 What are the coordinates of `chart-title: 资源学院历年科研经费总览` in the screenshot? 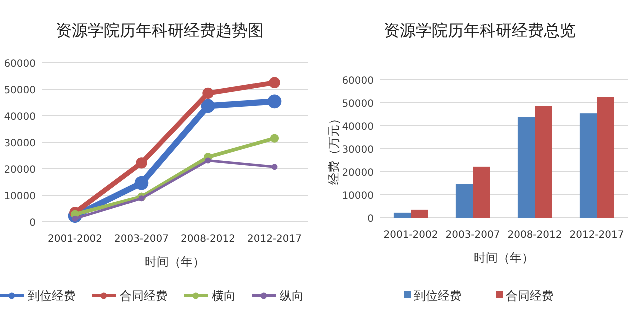 It's located at (480, 30).